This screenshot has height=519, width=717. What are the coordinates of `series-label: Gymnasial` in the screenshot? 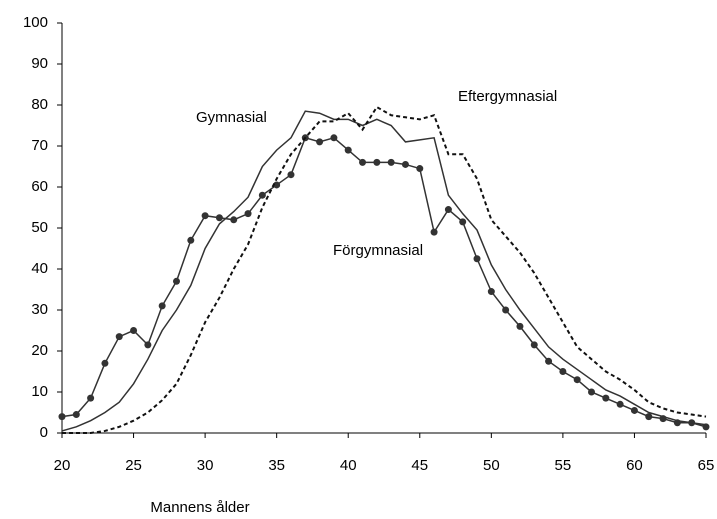 It's located at (231, 117).